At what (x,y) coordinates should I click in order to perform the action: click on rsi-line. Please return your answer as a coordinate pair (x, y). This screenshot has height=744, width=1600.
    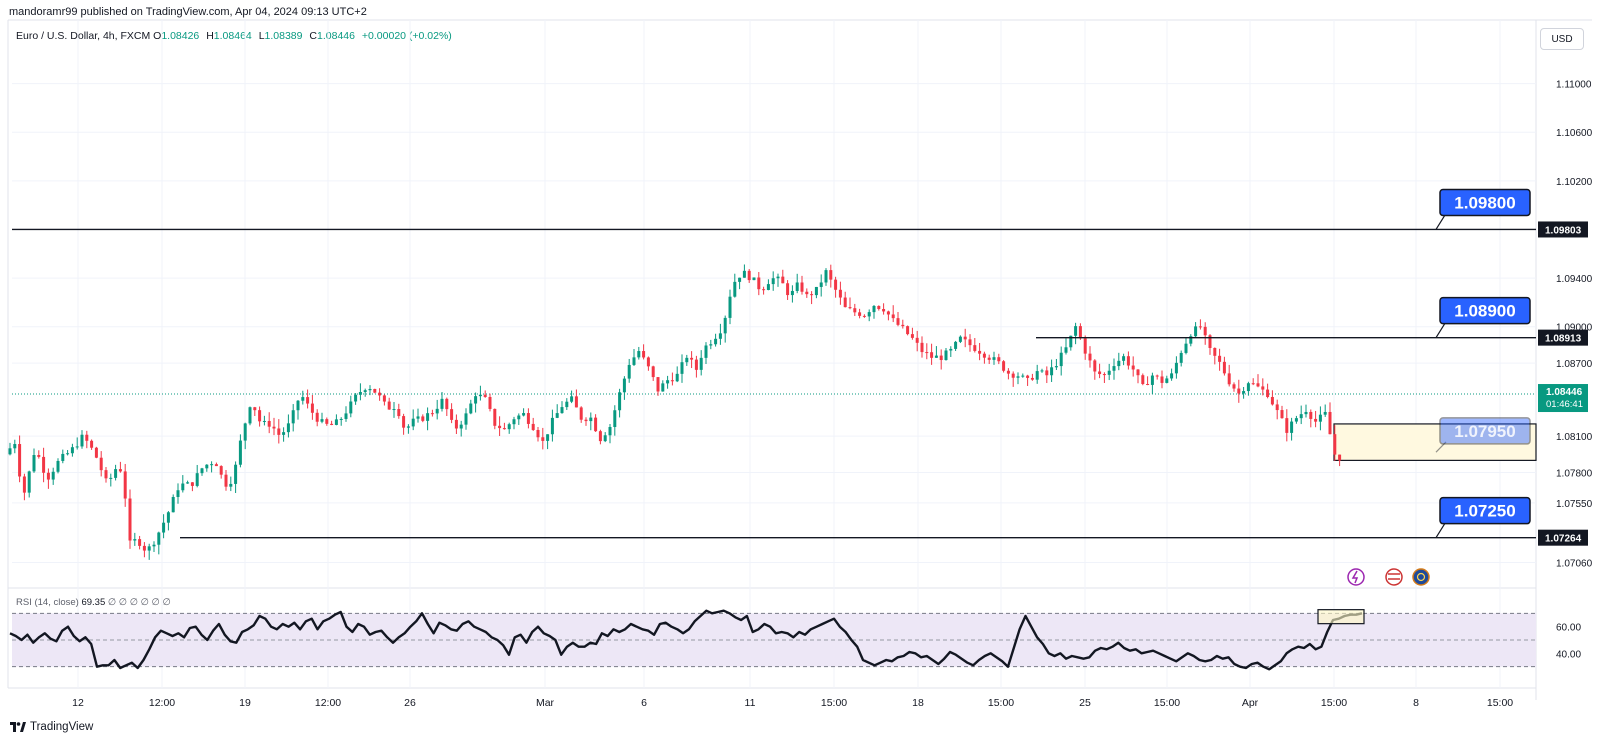
    Looking at the image, I should click on (686, 640).